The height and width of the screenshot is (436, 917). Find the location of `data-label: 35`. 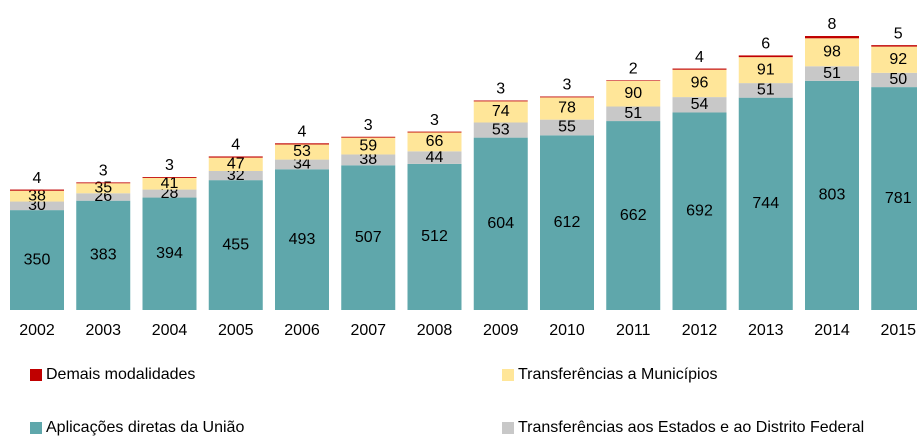

data-label: 35 is located at coordinates (103, 187).